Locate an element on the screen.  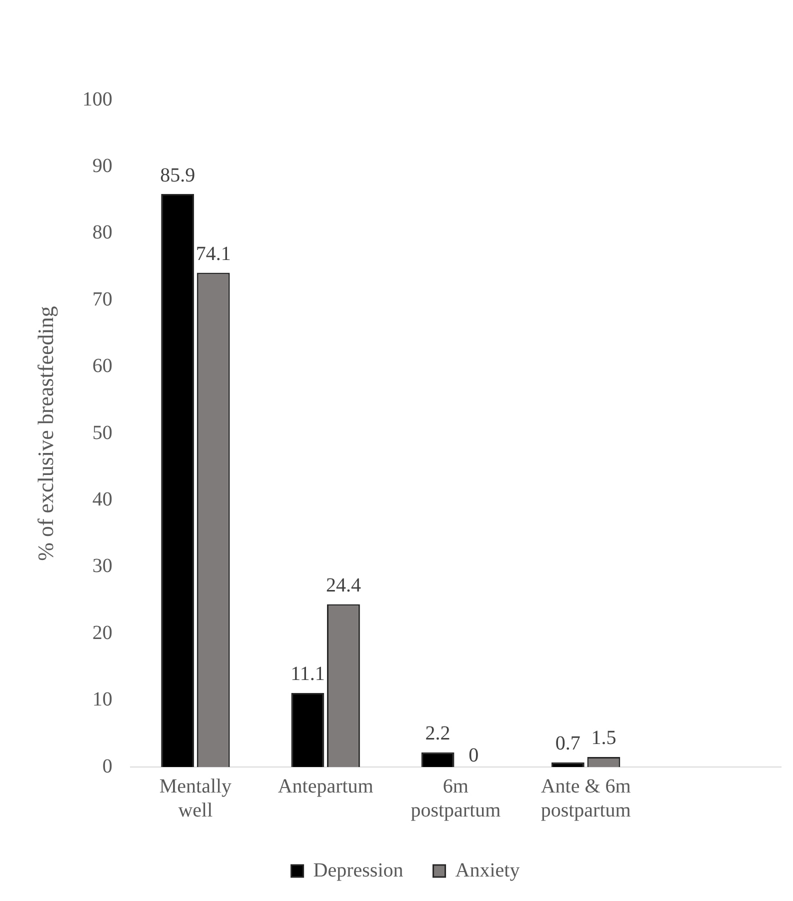
data-label: 1.5 is located at coordinates (603, 738).